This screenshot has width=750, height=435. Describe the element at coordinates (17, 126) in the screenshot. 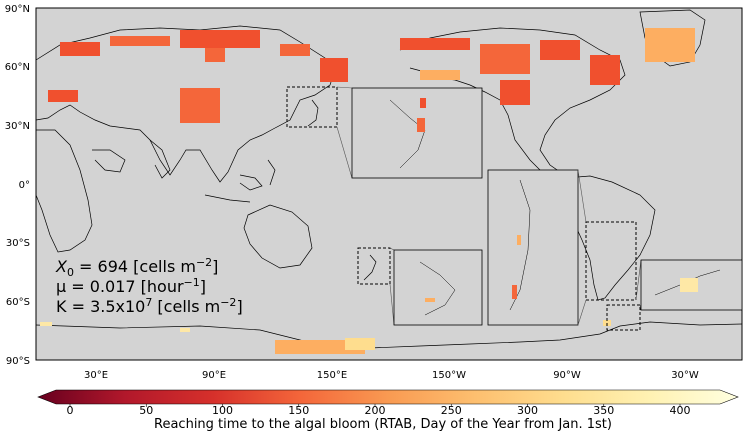

I see `lat-label: 30°N` at that location.